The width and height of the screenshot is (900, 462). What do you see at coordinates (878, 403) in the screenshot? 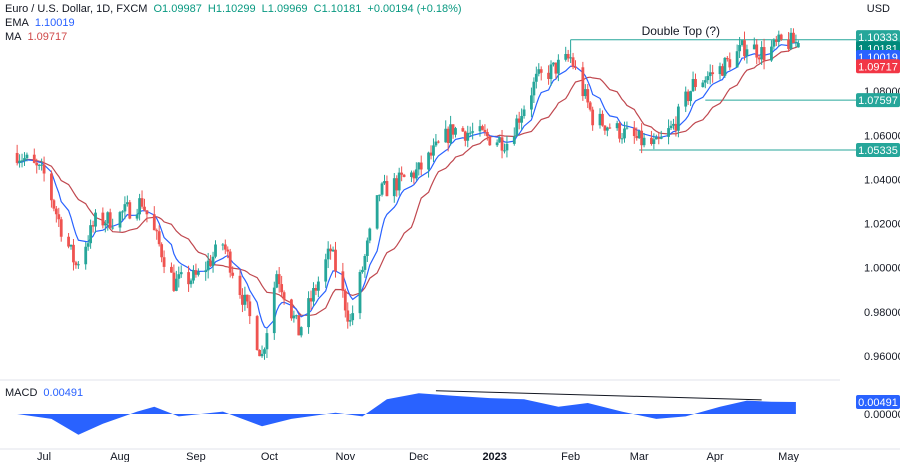
I see `macd-price-tag-label: 0.00491` at bounding box center [878, 403].